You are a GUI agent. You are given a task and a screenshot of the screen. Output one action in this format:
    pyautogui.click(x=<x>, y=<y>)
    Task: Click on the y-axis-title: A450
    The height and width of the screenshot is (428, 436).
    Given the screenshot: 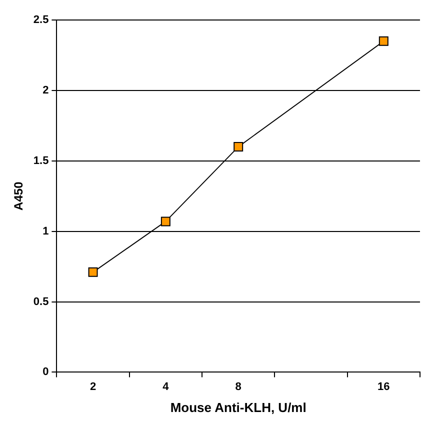 What is the action you would take?
    pyautogui.click(x=19, y=195)
    